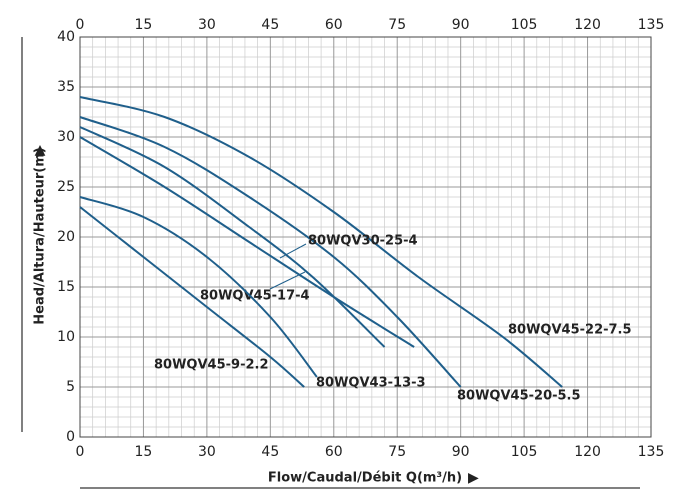 This screenshot has width=677, height=504. What do you see at coordinates (144, 25) in the screenshot?
I see `x-tick-label-top: 15` at bounding box center [144, 25].